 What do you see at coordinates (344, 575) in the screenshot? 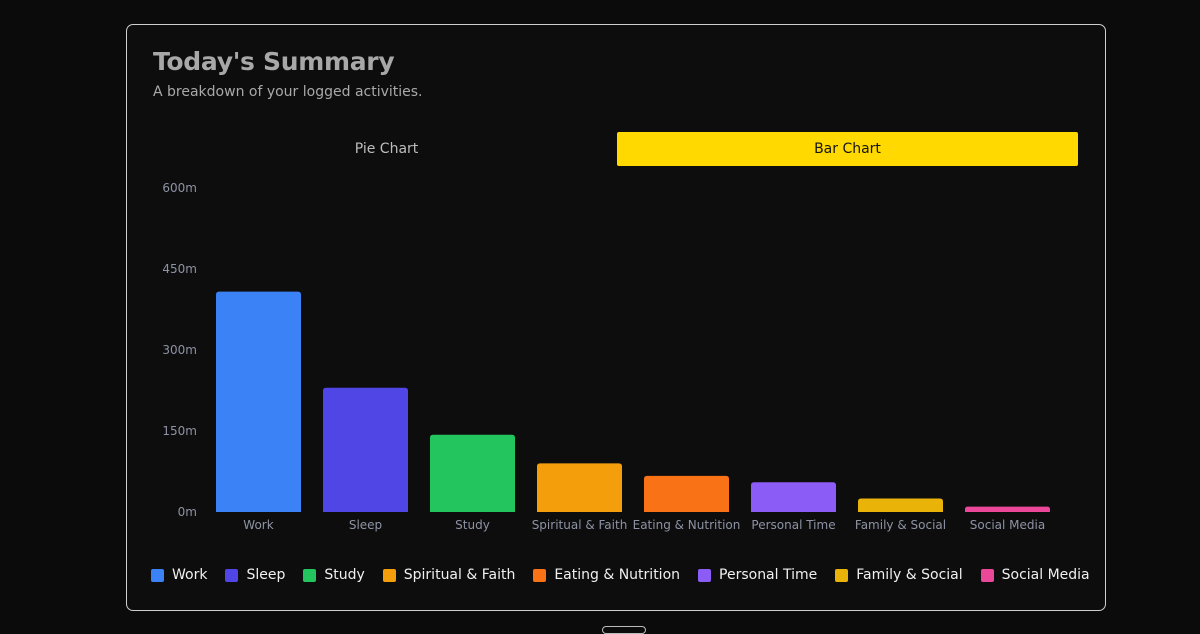
I see `legend-label: Study` at bounding box center [344, 575].